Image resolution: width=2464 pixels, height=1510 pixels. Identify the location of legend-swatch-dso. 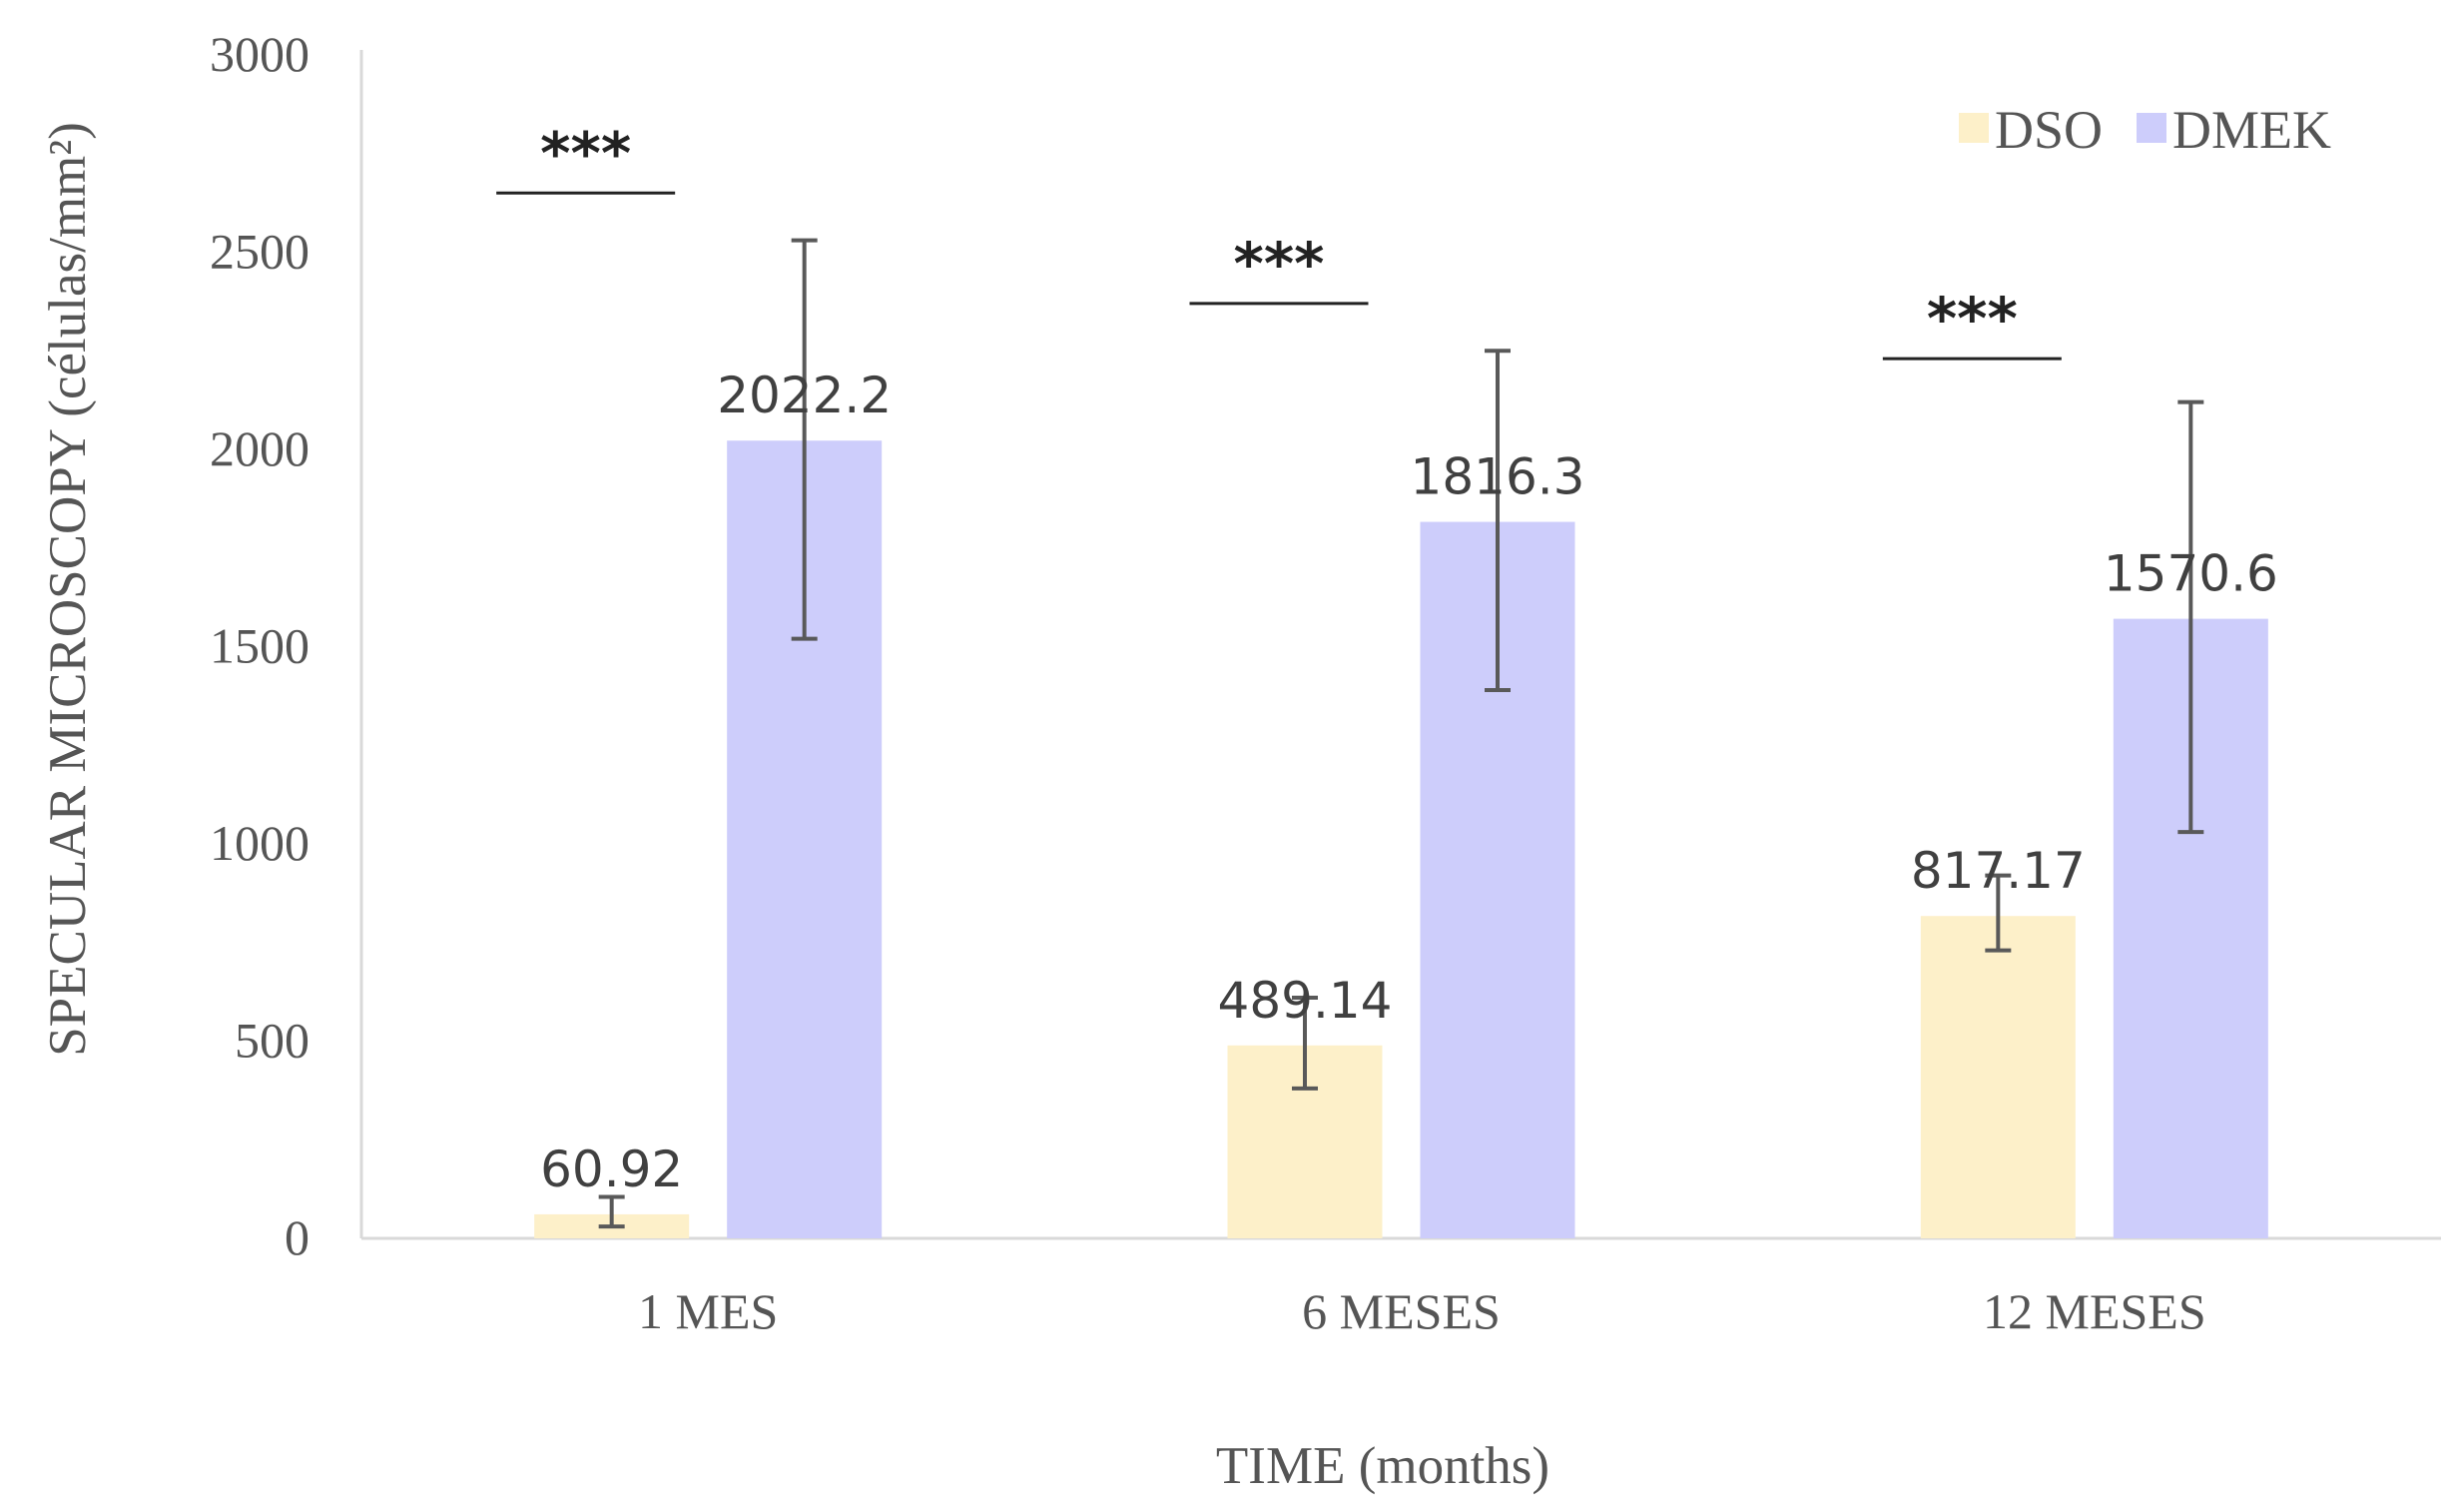
(1974, 128).